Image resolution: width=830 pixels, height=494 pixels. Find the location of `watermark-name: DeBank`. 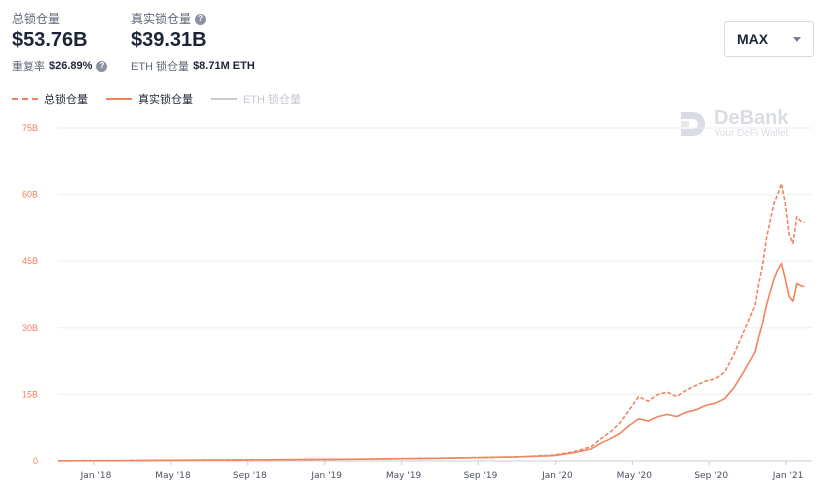

watermark-name: DeBank is located at coordinates (751, 118).